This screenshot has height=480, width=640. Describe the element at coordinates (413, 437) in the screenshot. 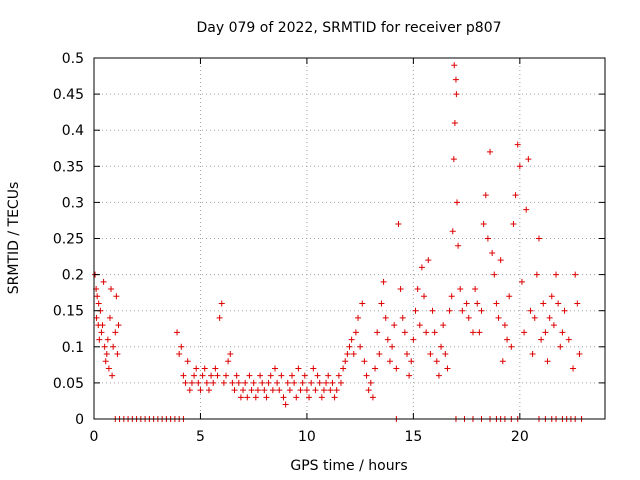

I see `x-tick-label: 15` at that location.